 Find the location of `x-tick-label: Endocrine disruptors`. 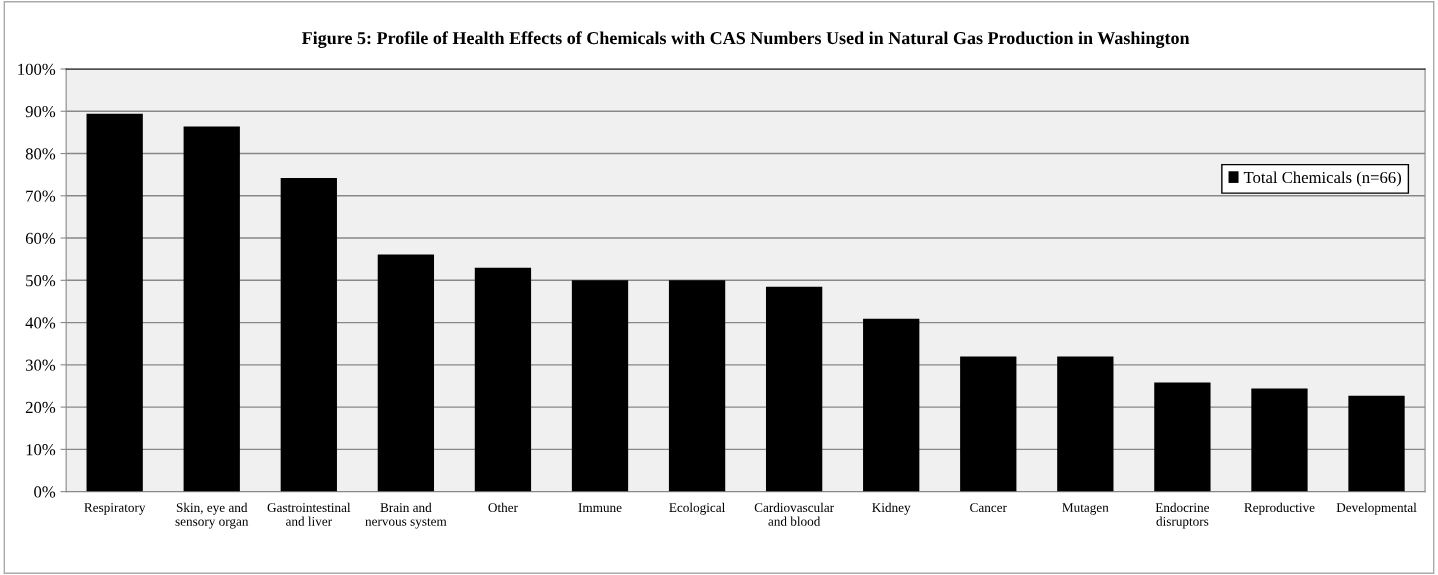

x-tick-label: Endocrine disruptors is located at coordinates (1182, 515).